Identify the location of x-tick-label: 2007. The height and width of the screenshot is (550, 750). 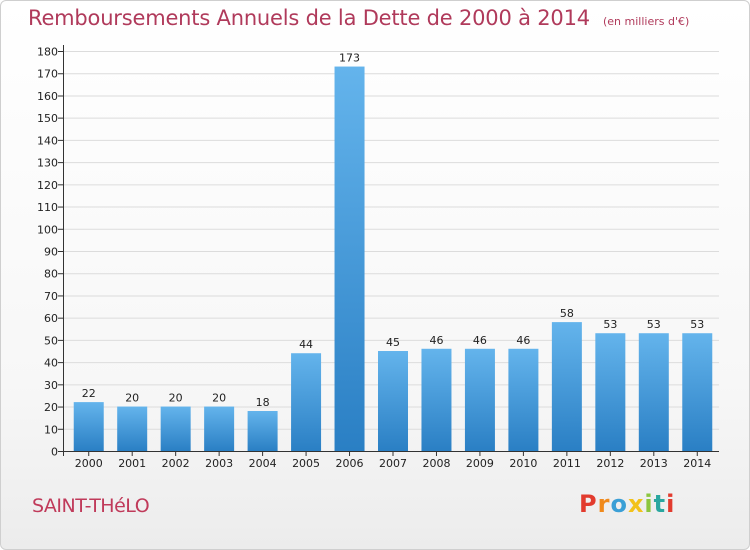
(393, 463).